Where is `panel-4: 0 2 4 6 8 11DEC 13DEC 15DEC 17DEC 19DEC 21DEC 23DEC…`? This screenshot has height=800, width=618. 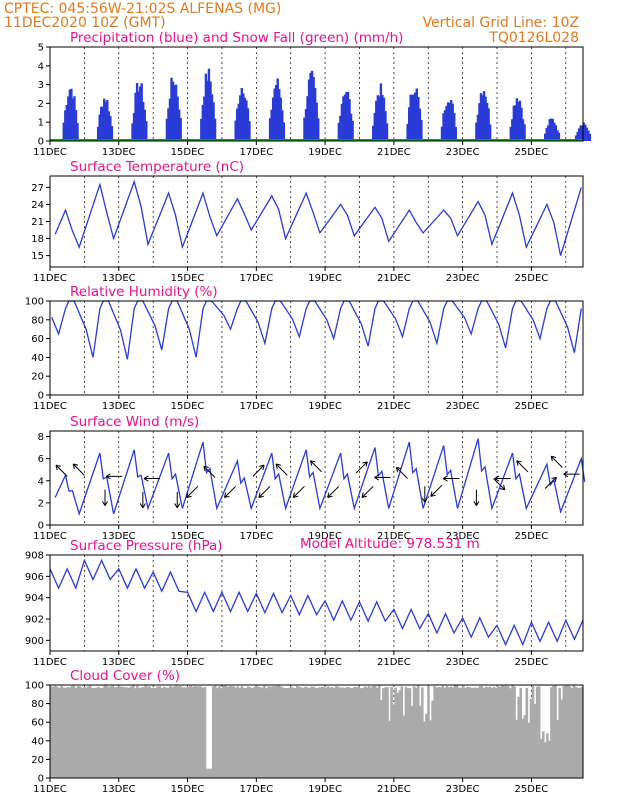 panel-4: 0 2 4 6 8 11DEC 13DEC 15DEC 17DEC 19DEC 21DEC 23DEC… is located at coordinates (309, 478).